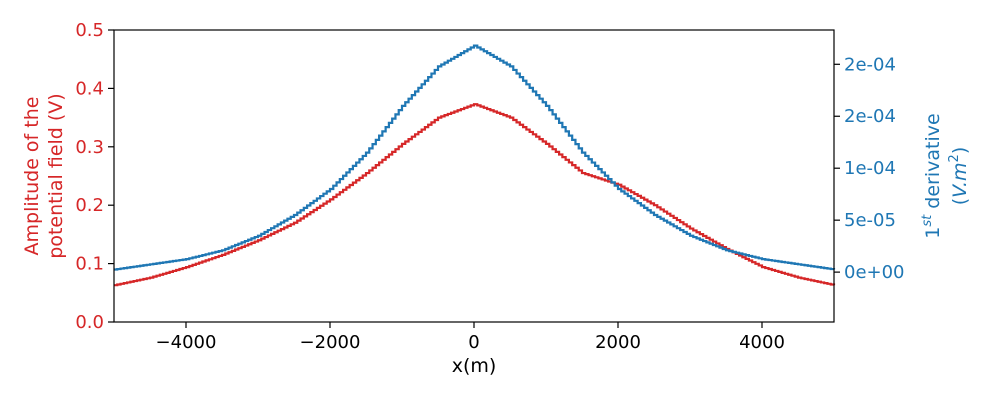 The height and width of the screenshot is (400, 1000). I want to click on x-axis-ticks: −4000 −2000 0 2000 4000, so click(470, 337).